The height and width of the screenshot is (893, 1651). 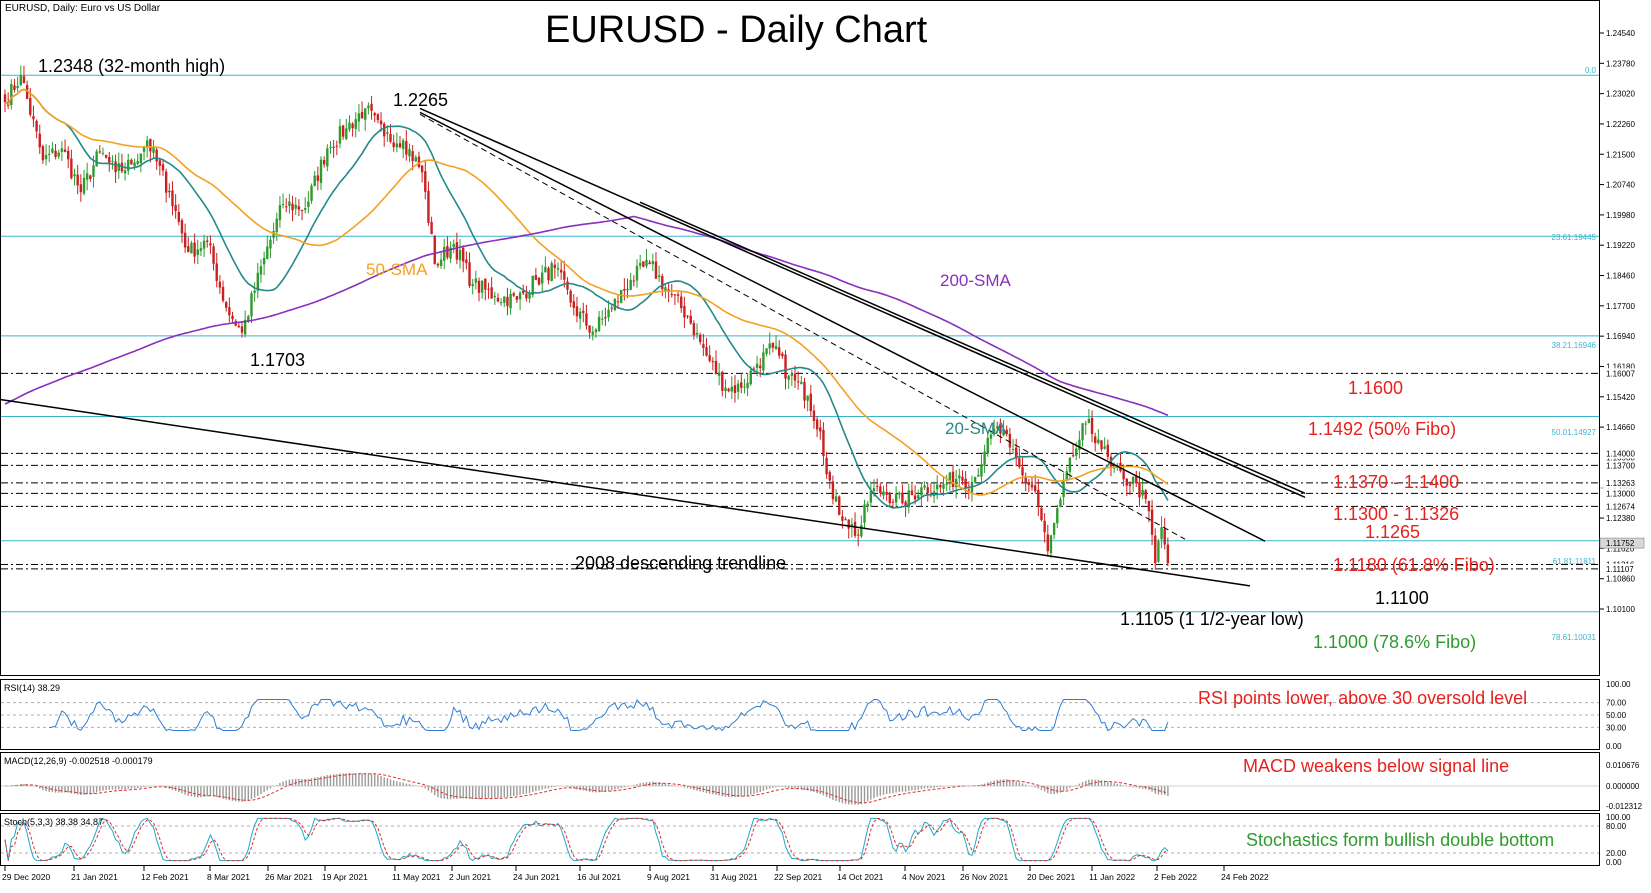 I want to click on x-tick-label: 11 Jan 2022, so click(x=1112, y=877).